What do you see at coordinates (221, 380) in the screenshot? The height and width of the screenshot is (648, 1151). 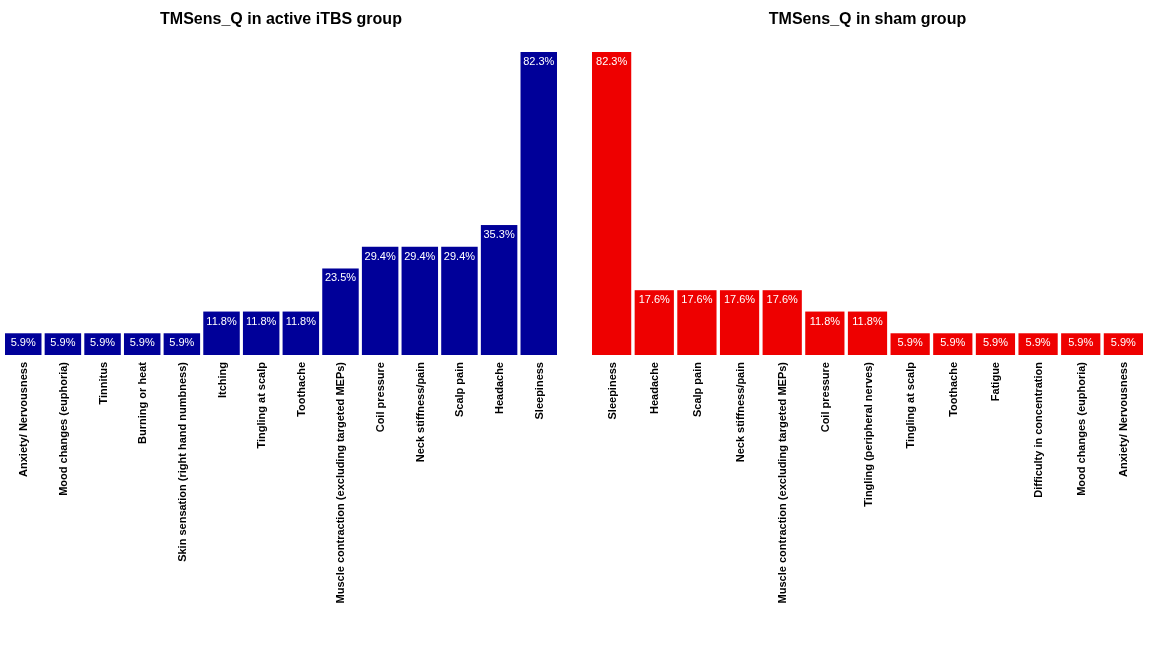 I see `x-tick-label: Itching` at bounding box center [221, 380].